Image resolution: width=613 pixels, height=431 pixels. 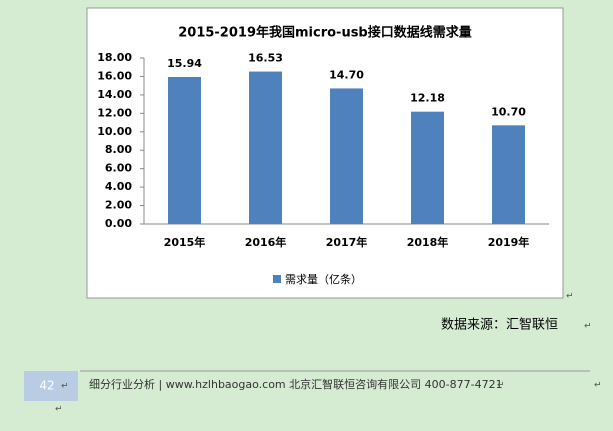 I want to click on page-number-box, so click(x=51, y=386).